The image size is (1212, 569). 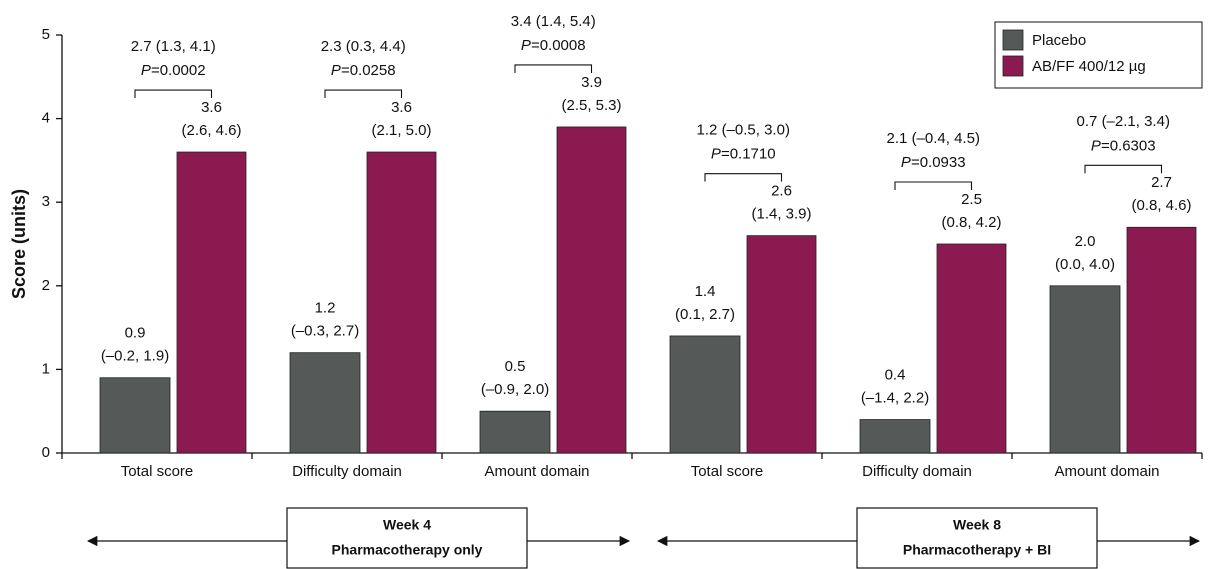 What do you see at coordinates (1085, 241) in the screenshot?
I see `value-label: 2.0` at bounding box center [1085, 241].